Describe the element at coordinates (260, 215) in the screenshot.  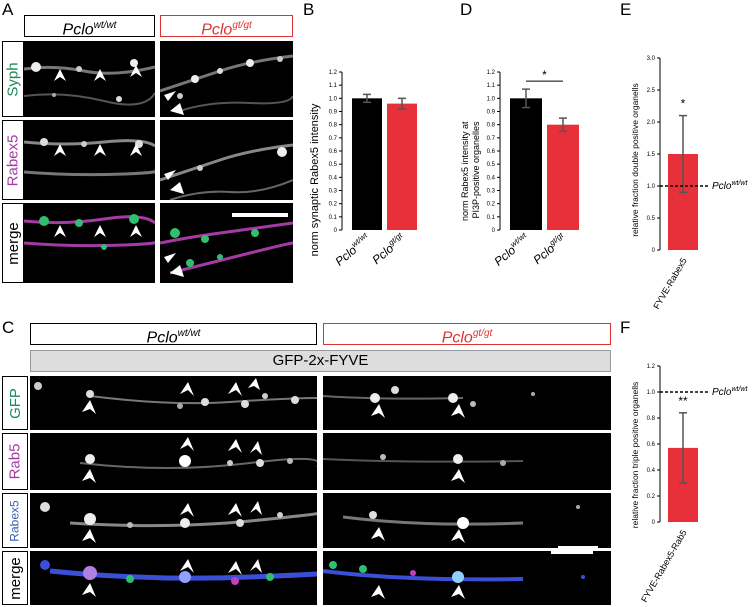
I see `scale-bar-a` at that location.